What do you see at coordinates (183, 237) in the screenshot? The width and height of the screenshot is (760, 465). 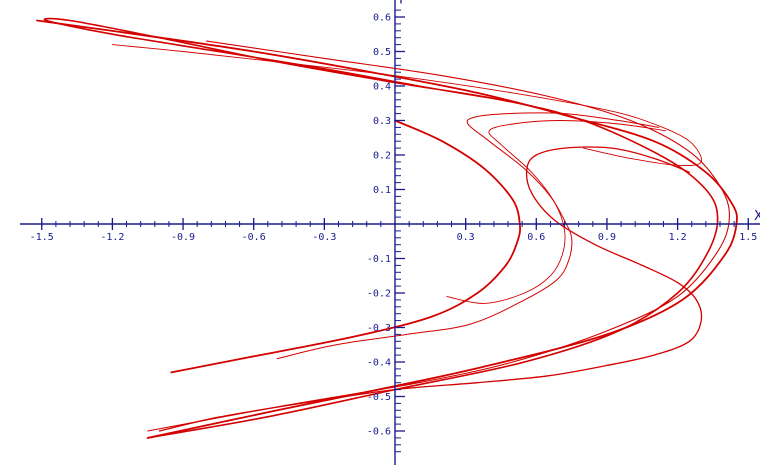 I see `x-tick-label: -0.9` at bounding box center [183, 237].